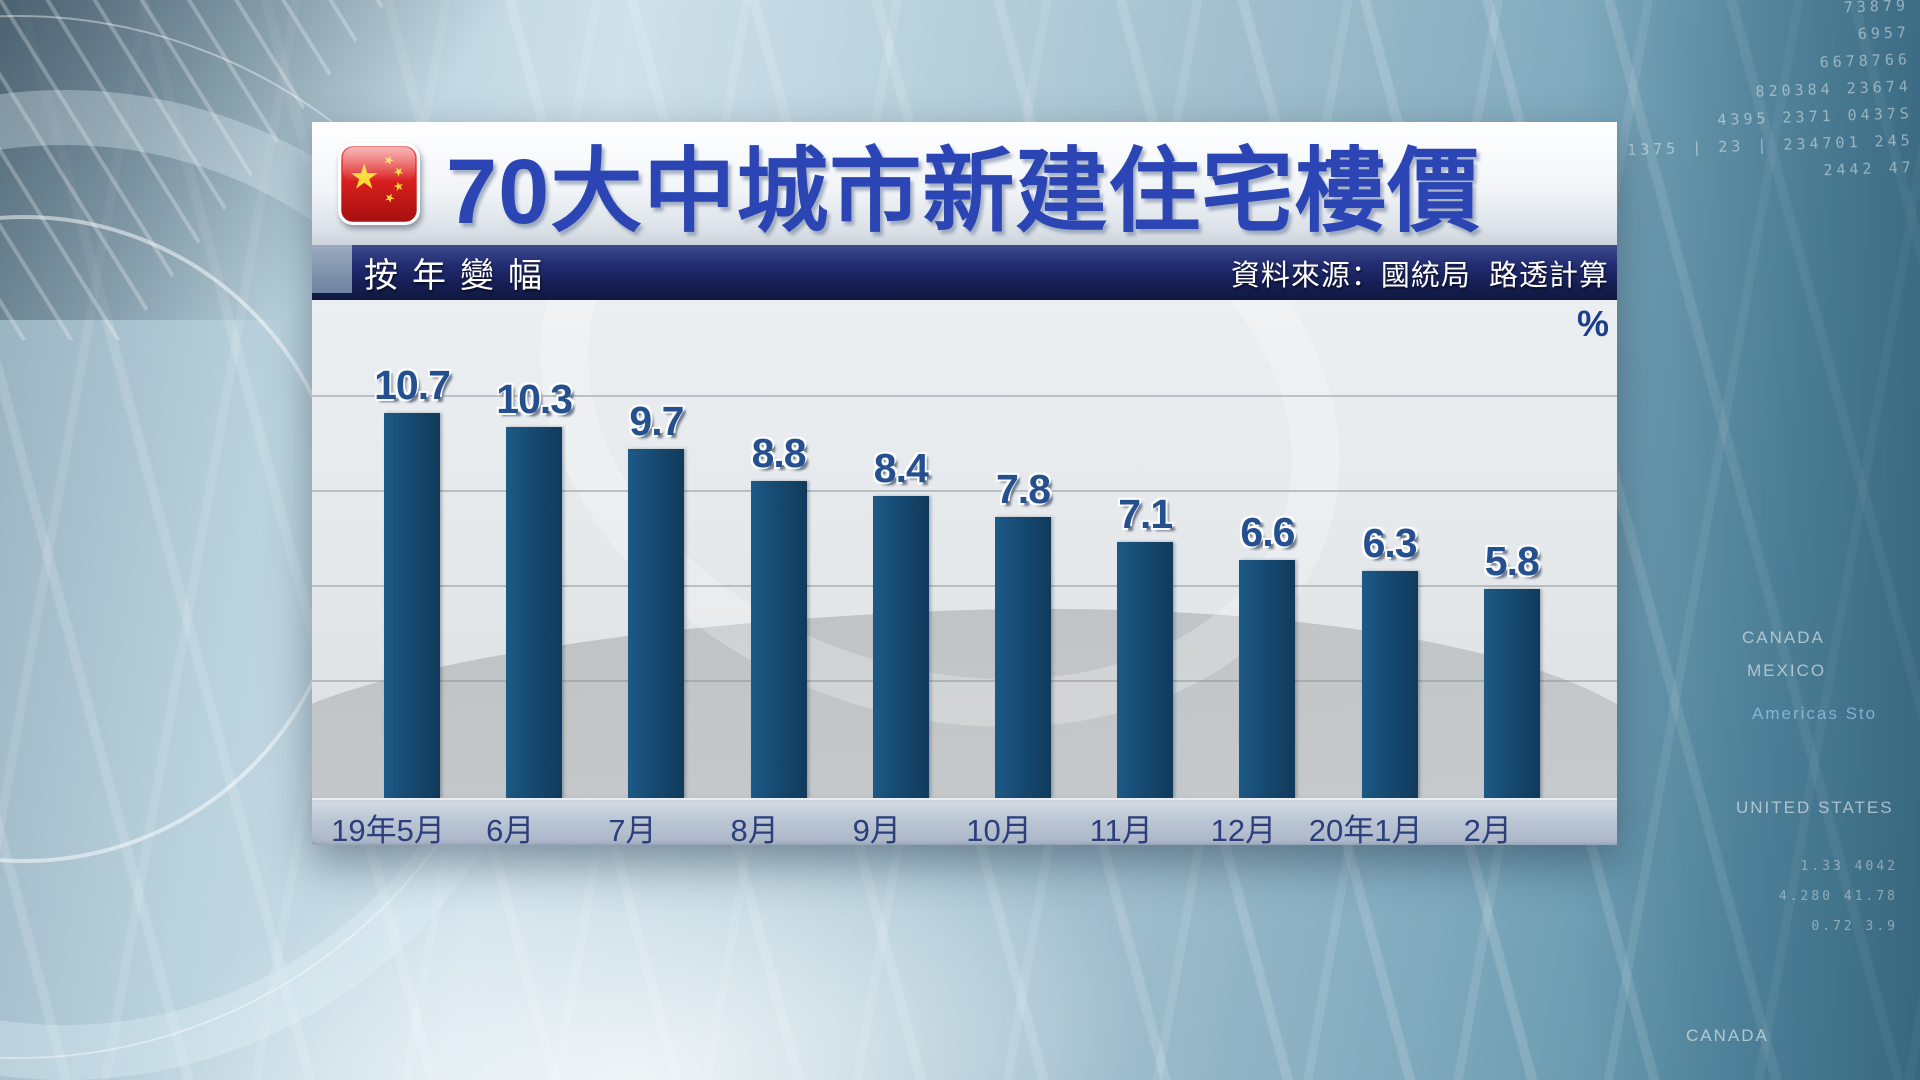  Describe the element at coordinates (1390, 543) in the screenshot. I see `bar-value-label: 6.3` at that location.